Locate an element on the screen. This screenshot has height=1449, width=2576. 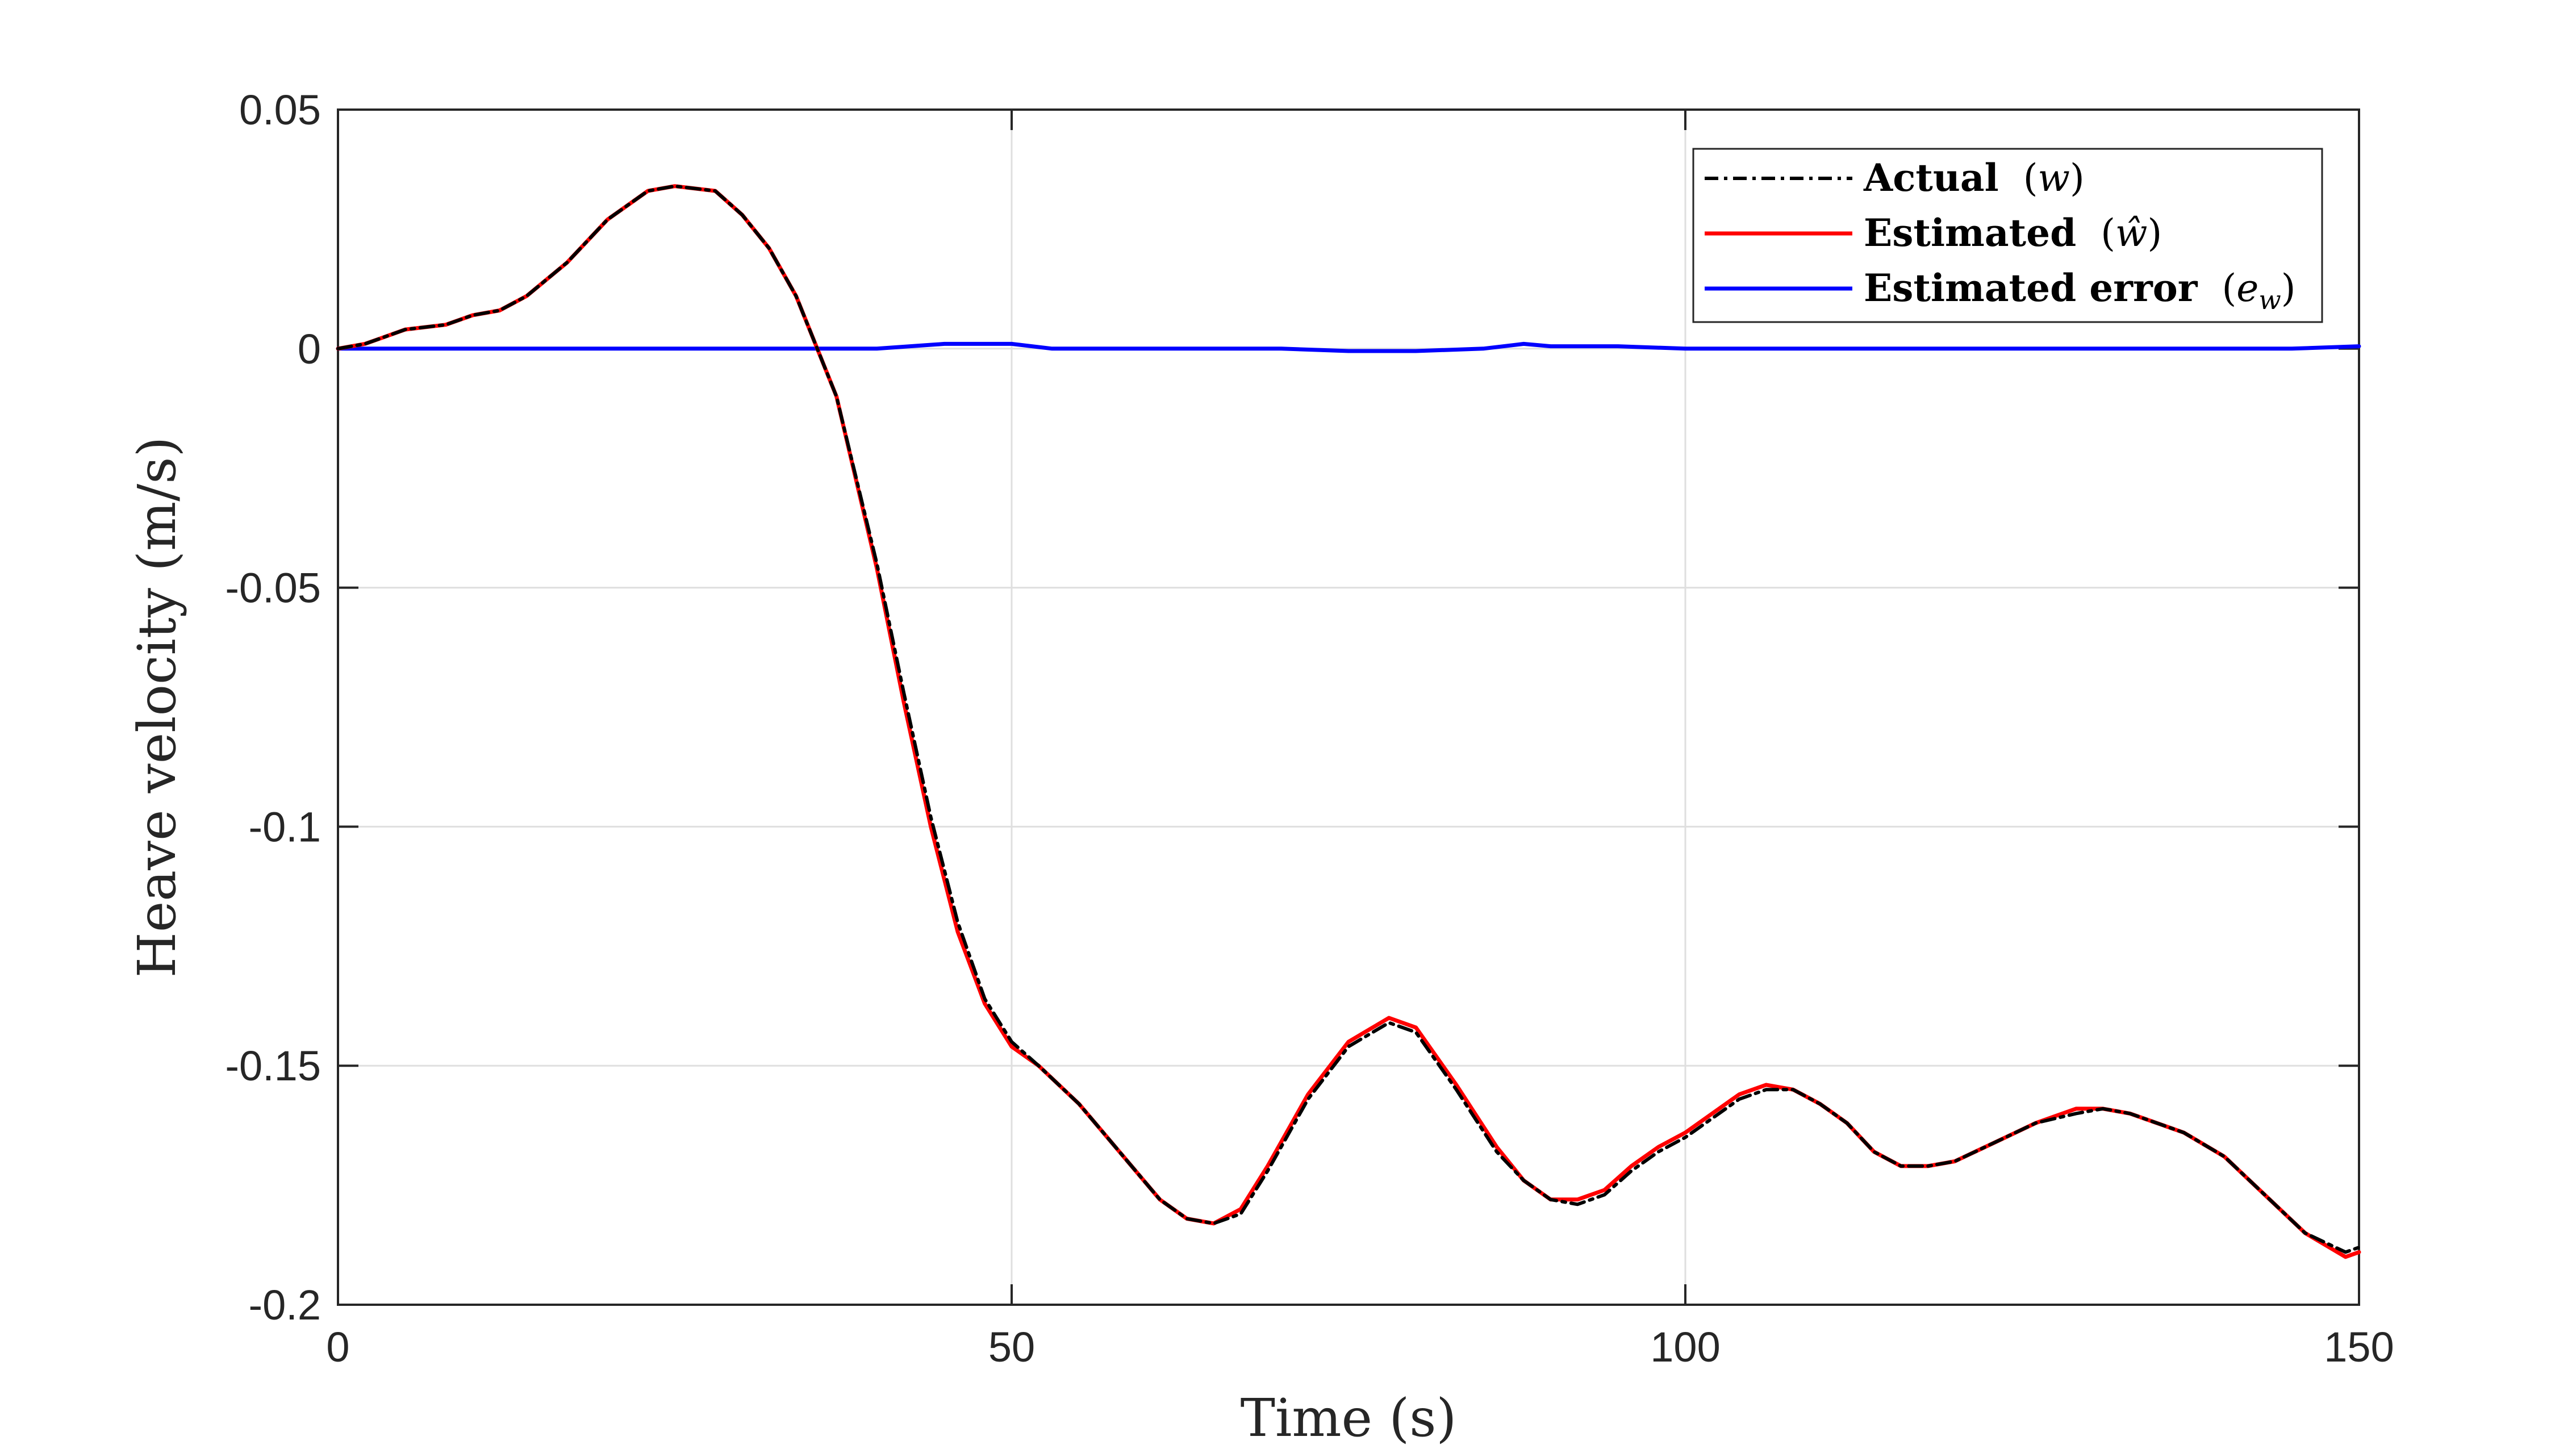
y-tick-label: -0.2 is located at coordinates (284, 1305).